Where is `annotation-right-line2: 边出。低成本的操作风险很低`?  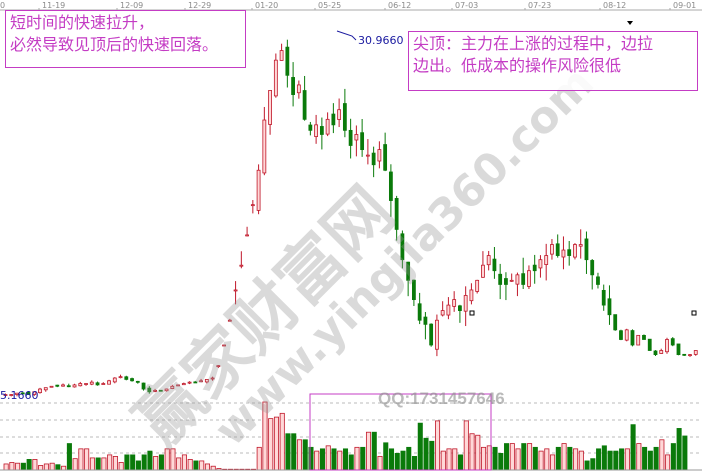 annotation-right-line2: 边出。低成本的操作风险很低 is located at coordinates (517, 65).